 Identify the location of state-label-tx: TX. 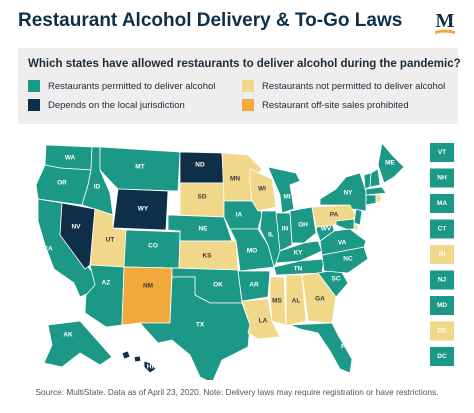
(200, 325).